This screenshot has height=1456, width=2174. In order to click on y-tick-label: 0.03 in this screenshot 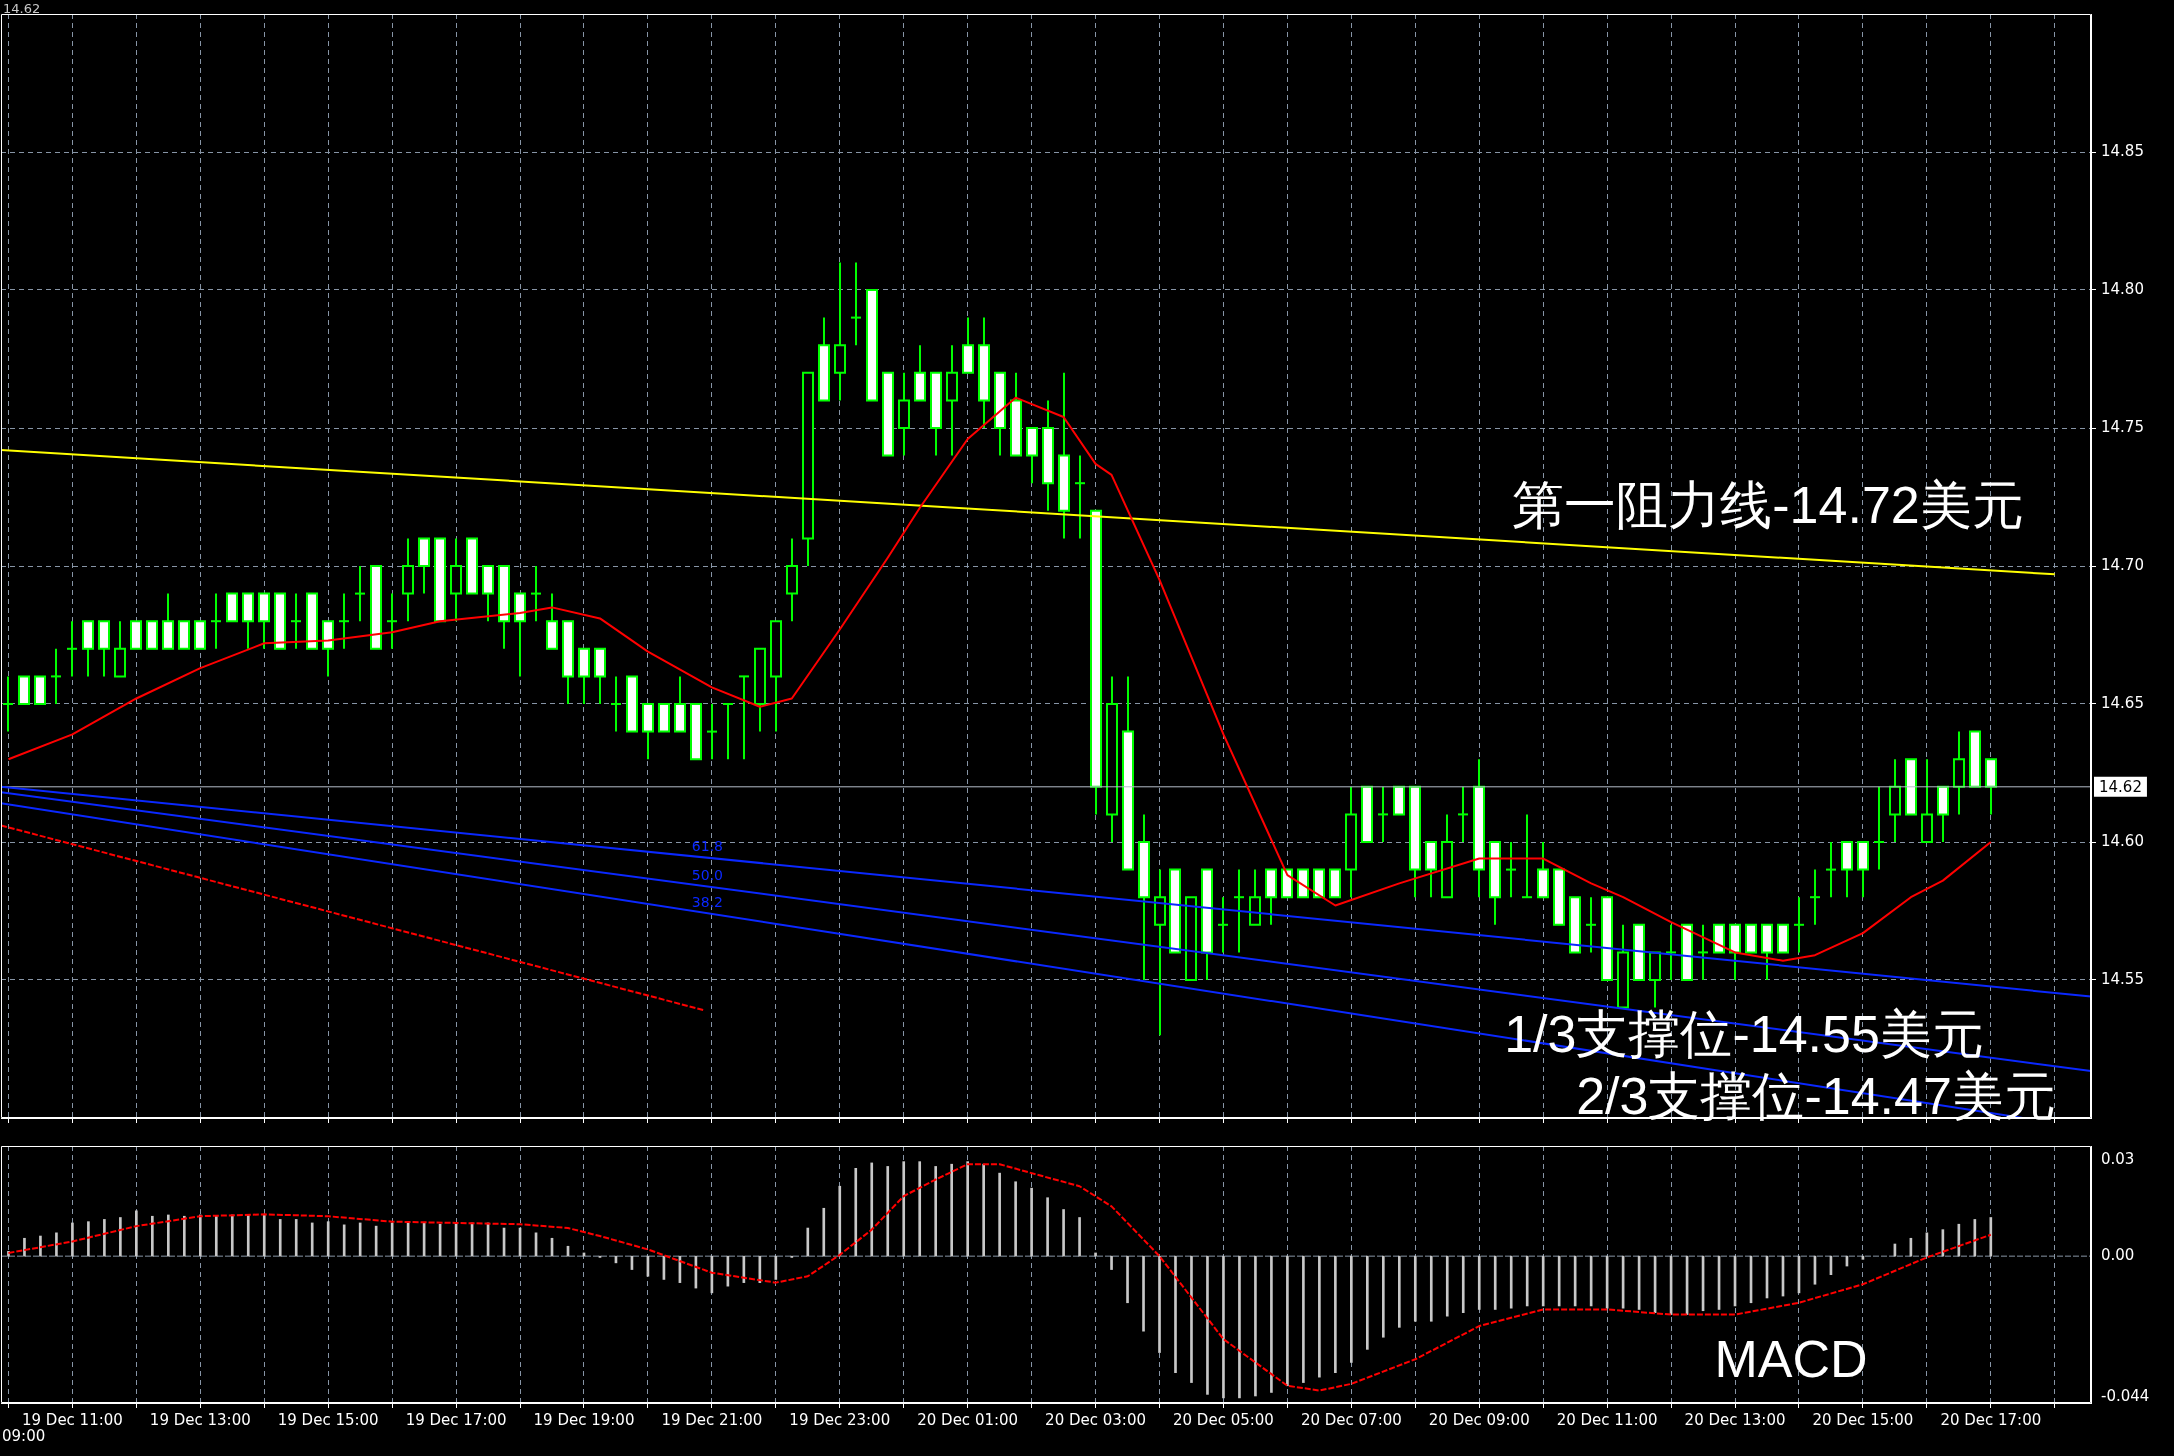, I will do `click(2118, 1159)`.